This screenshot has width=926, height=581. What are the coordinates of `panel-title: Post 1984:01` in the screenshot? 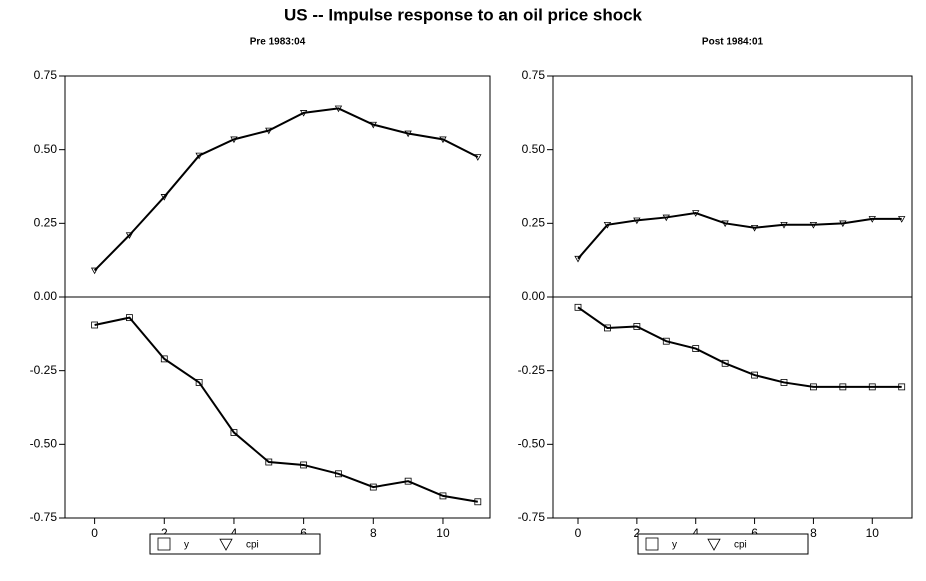 It's located at (733, 42).